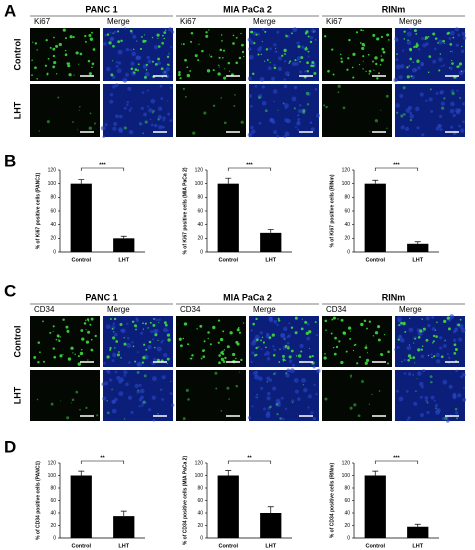 Image resolution: width=475 pixels, height=550 pixels. What do you see at coordinates (264, 309) in the screenshot?
I see `channel-label: Merge` at bounding box center [264, 309].